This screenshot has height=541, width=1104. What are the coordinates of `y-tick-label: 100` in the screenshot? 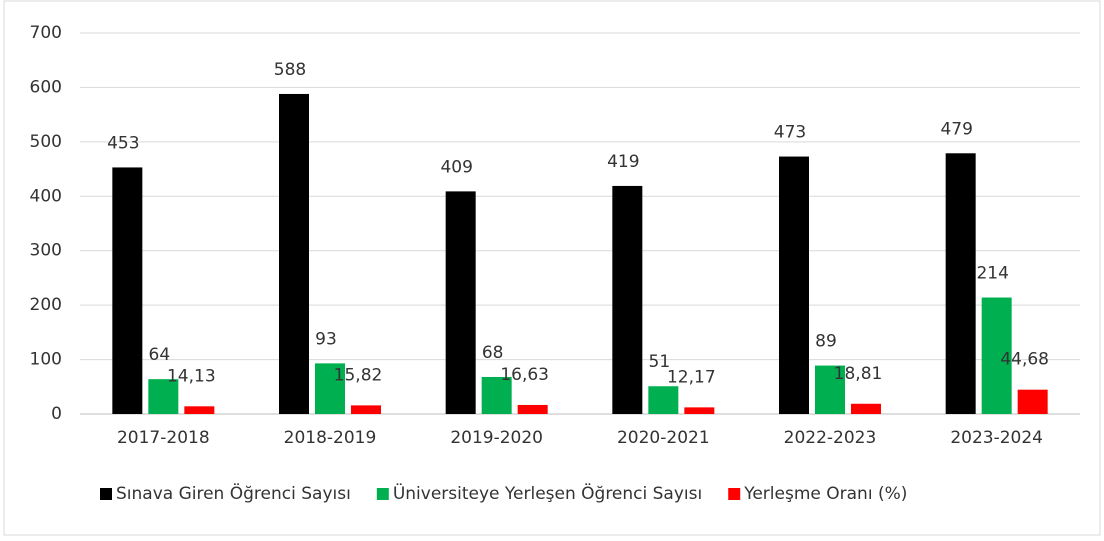 It's located at (46, 360).